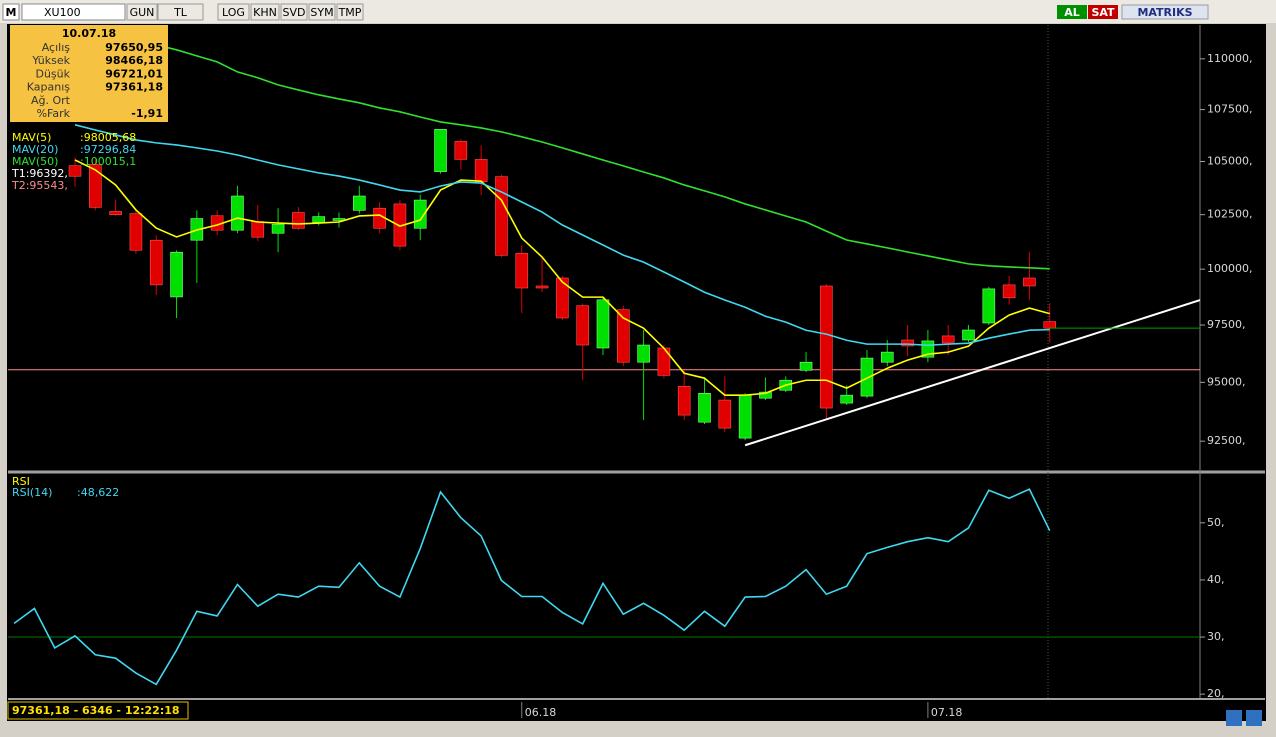 This screenshot has width=1276, height=737. Describe the element at coordinates (134, 87) in the screenshot. I see `info-value: 97361,18` at that location.